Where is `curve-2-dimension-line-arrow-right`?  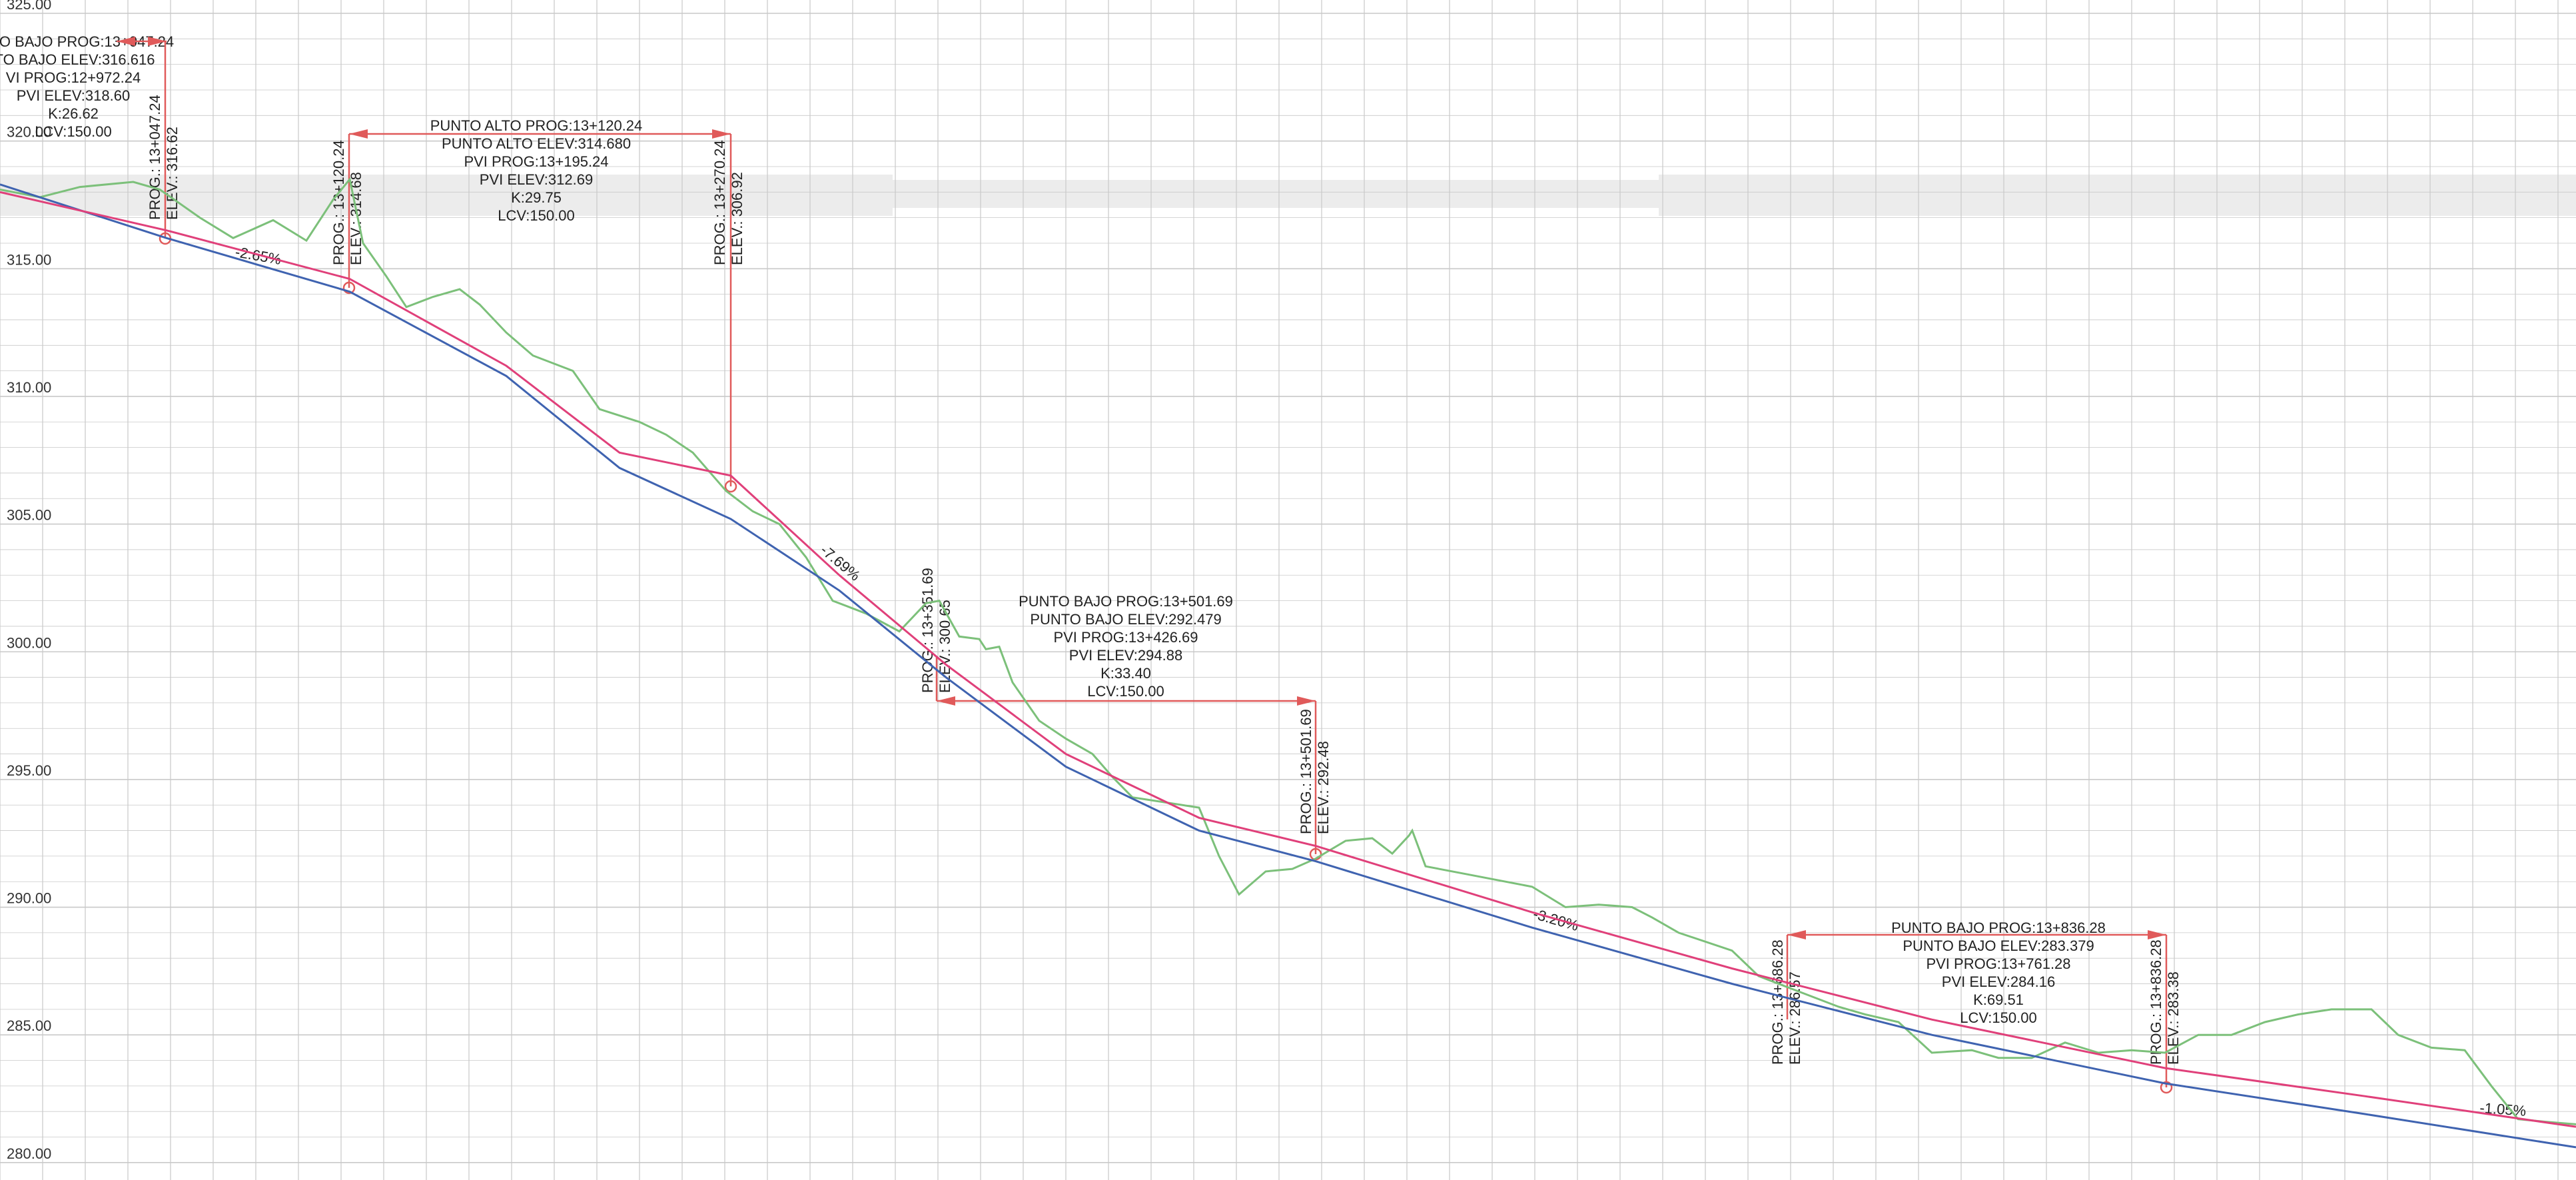 curve-2-dimension-line-arrow-right is located at coordinates (722, 134).